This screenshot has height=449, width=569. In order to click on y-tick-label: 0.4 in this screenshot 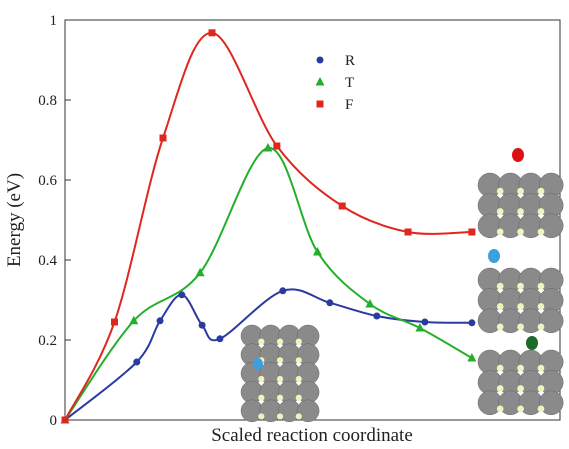, I will do `click(47, 261)`.